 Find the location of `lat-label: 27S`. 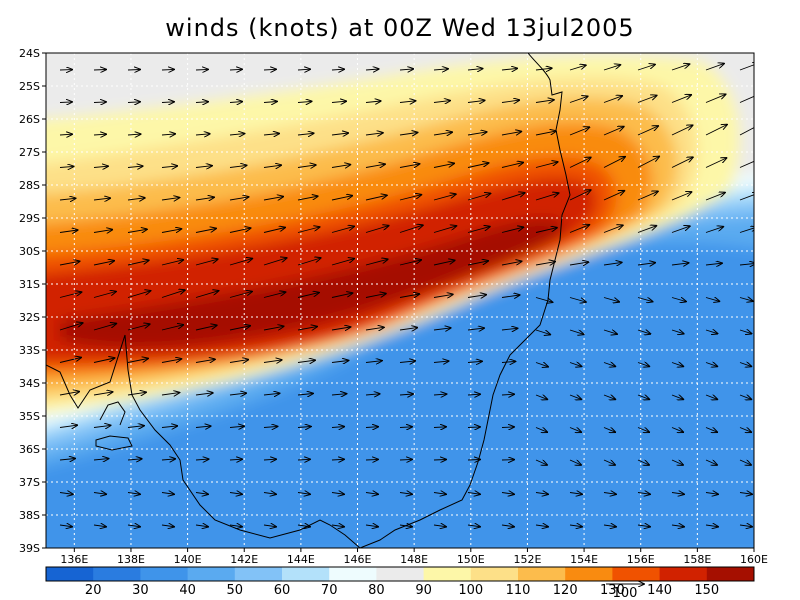

lat-label: 27S is located at coordinates (29, 152).